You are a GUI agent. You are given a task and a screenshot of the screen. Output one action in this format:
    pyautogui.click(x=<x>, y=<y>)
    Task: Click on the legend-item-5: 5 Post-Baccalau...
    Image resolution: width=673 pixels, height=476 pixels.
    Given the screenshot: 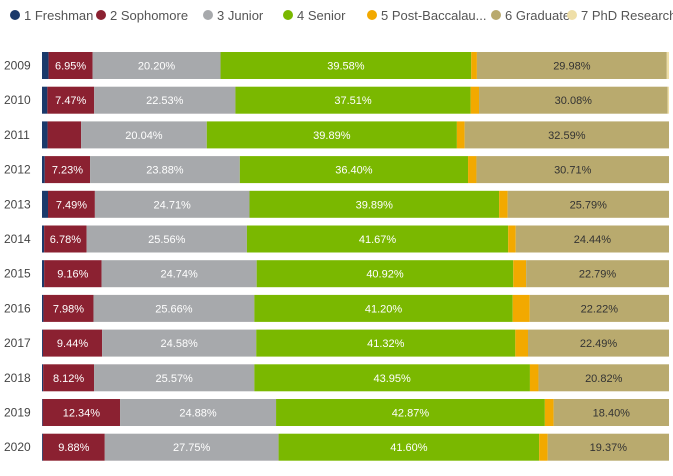 What is the action you would take?
    pyautogui.click(x=427, y=15)
    